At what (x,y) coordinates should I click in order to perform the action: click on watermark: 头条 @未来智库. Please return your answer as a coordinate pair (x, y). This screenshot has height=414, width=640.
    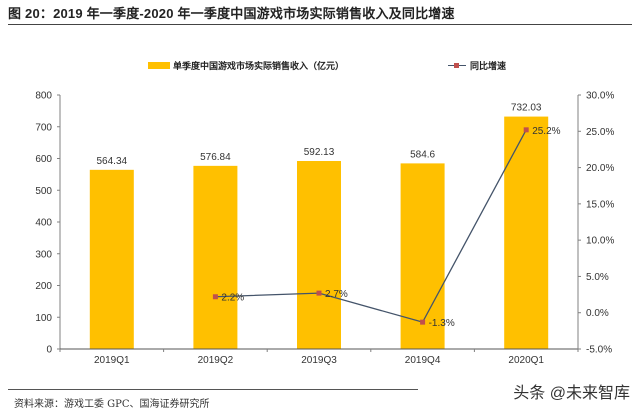
    Looking at the image, I should click on (571, 393).